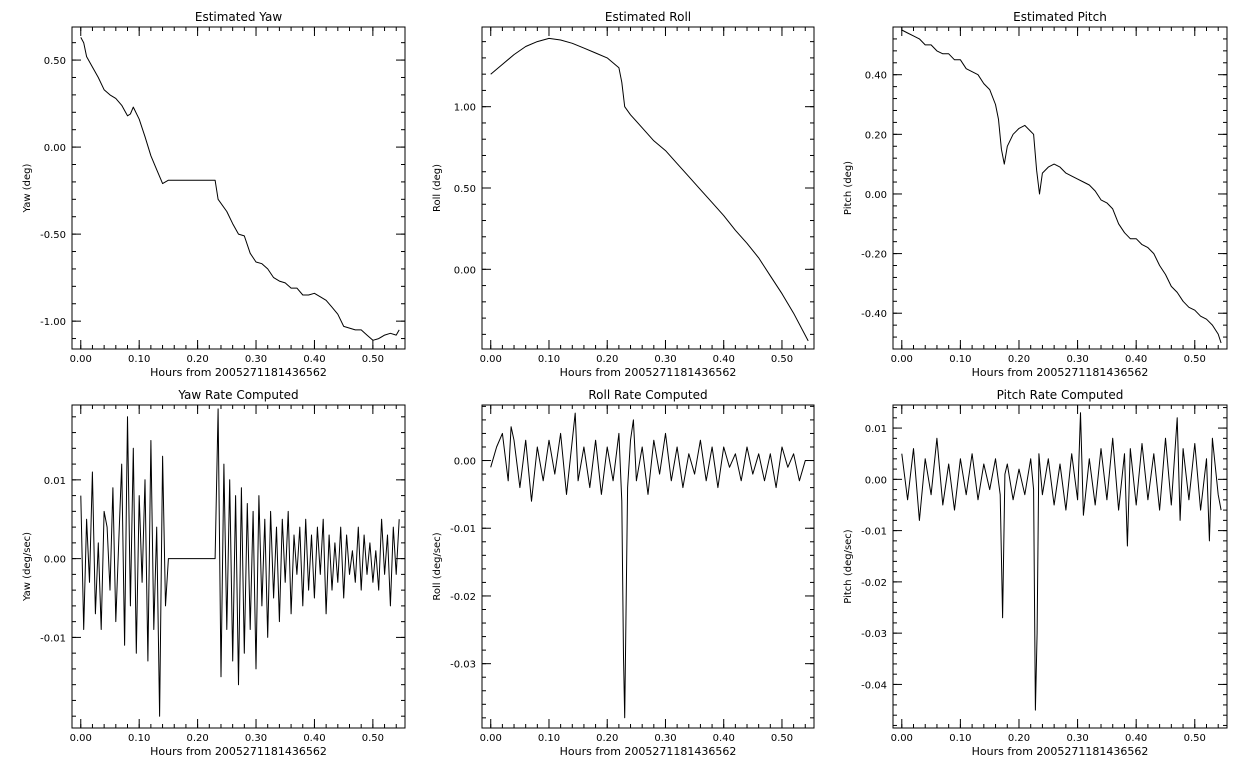 This screenshot has width=1250, height=775. What do you see at coordinates (53, 322) in the screenshot?
I see `y-tick-label: -1.00` at bounding box center [53, 322].